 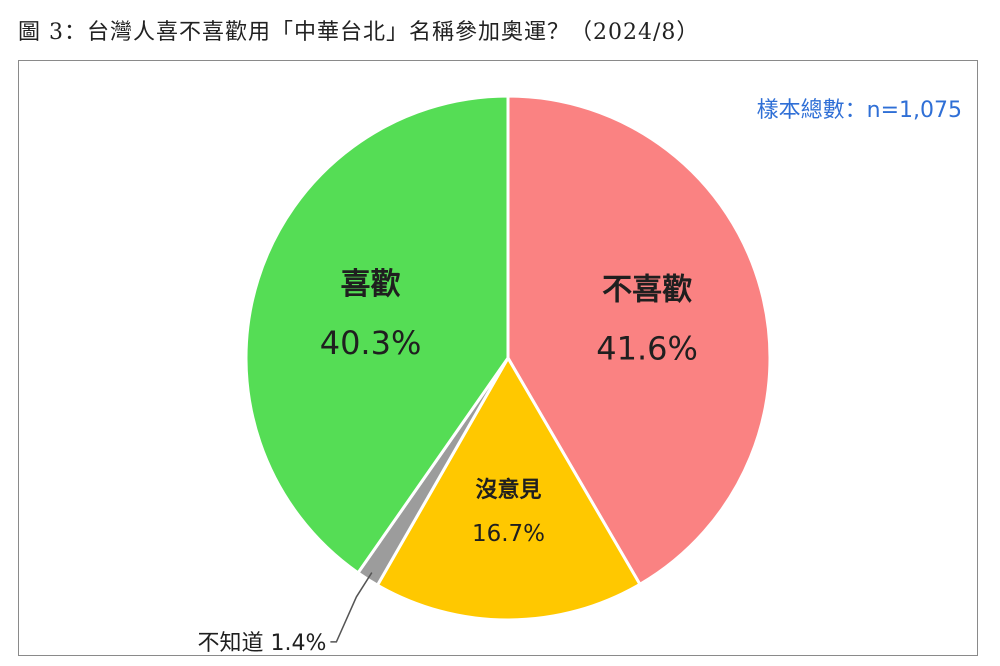 I want to click on chart-title: 圖 3：台灣人喜不喜歡用「中華台北」名稱參加奧運？（2024/8）, so click(x=359, y=32).